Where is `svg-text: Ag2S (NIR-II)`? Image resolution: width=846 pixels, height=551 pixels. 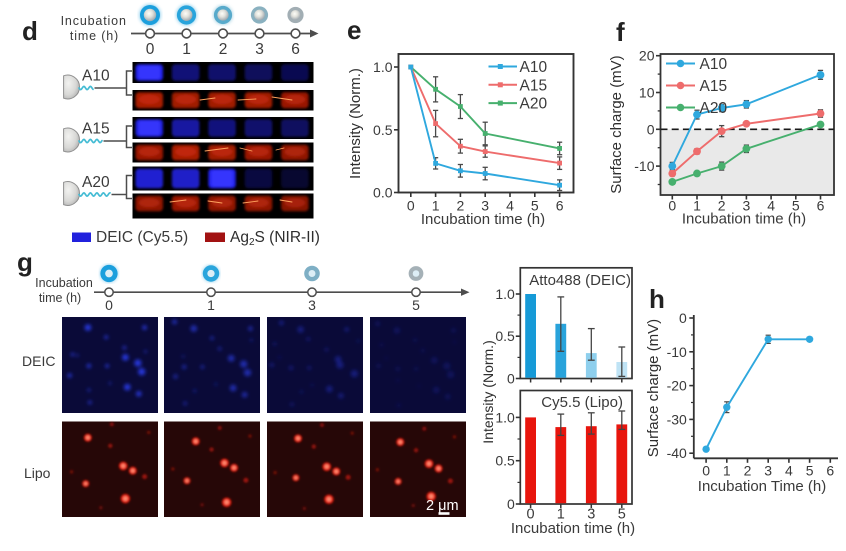
svg-text: Ag2S (NIR-II) is located at coordinates (275, 238).